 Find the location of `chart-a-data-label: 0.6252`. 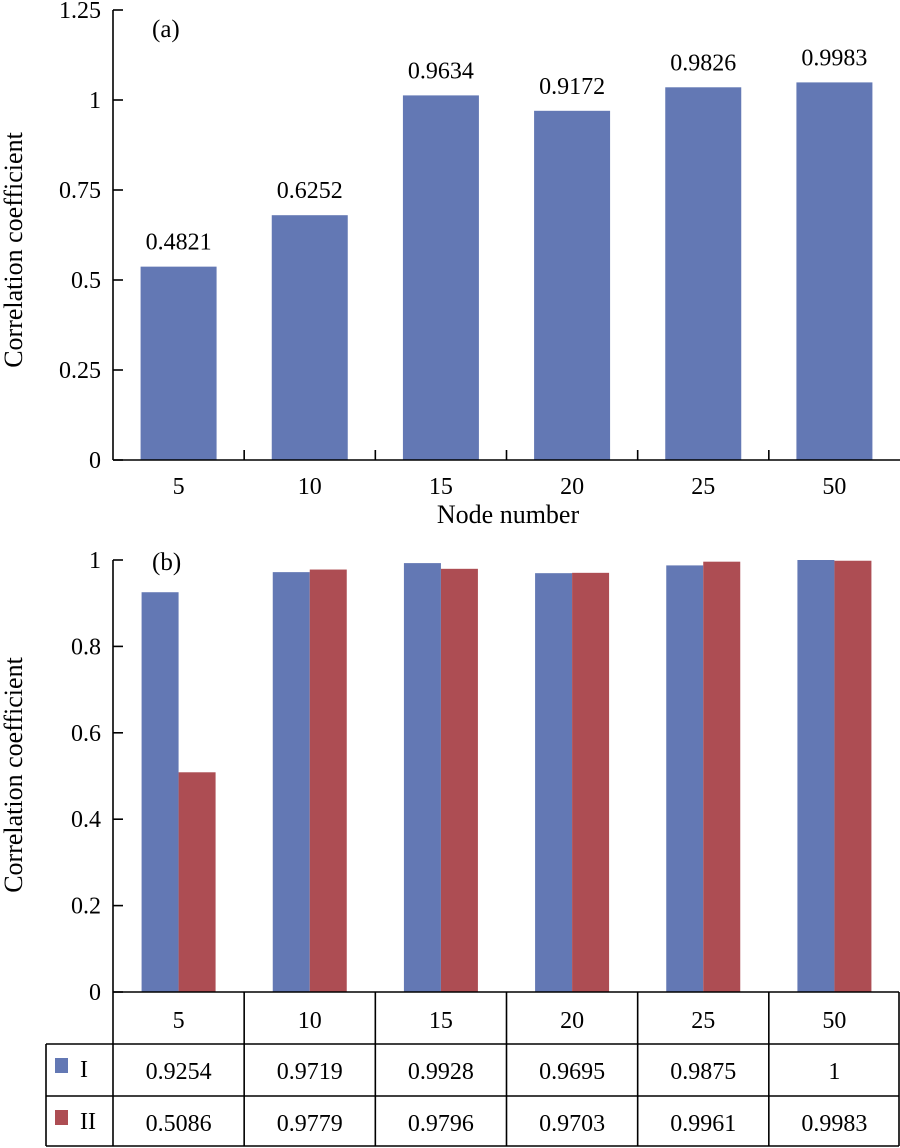

chart-a-data-label: 0.6252 is located at coordinates (310, 191).